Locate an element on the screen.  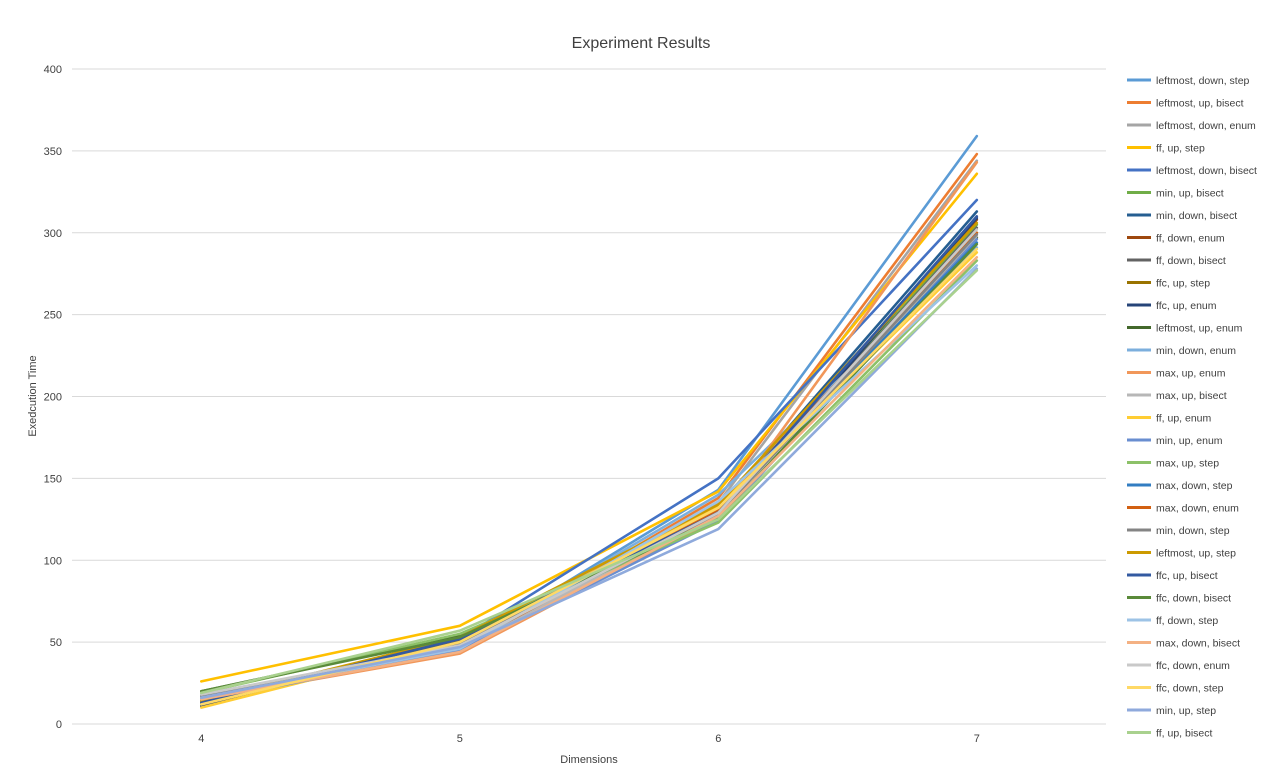
legend-entry: min, down, enum is located at coordinates (1196, 351).